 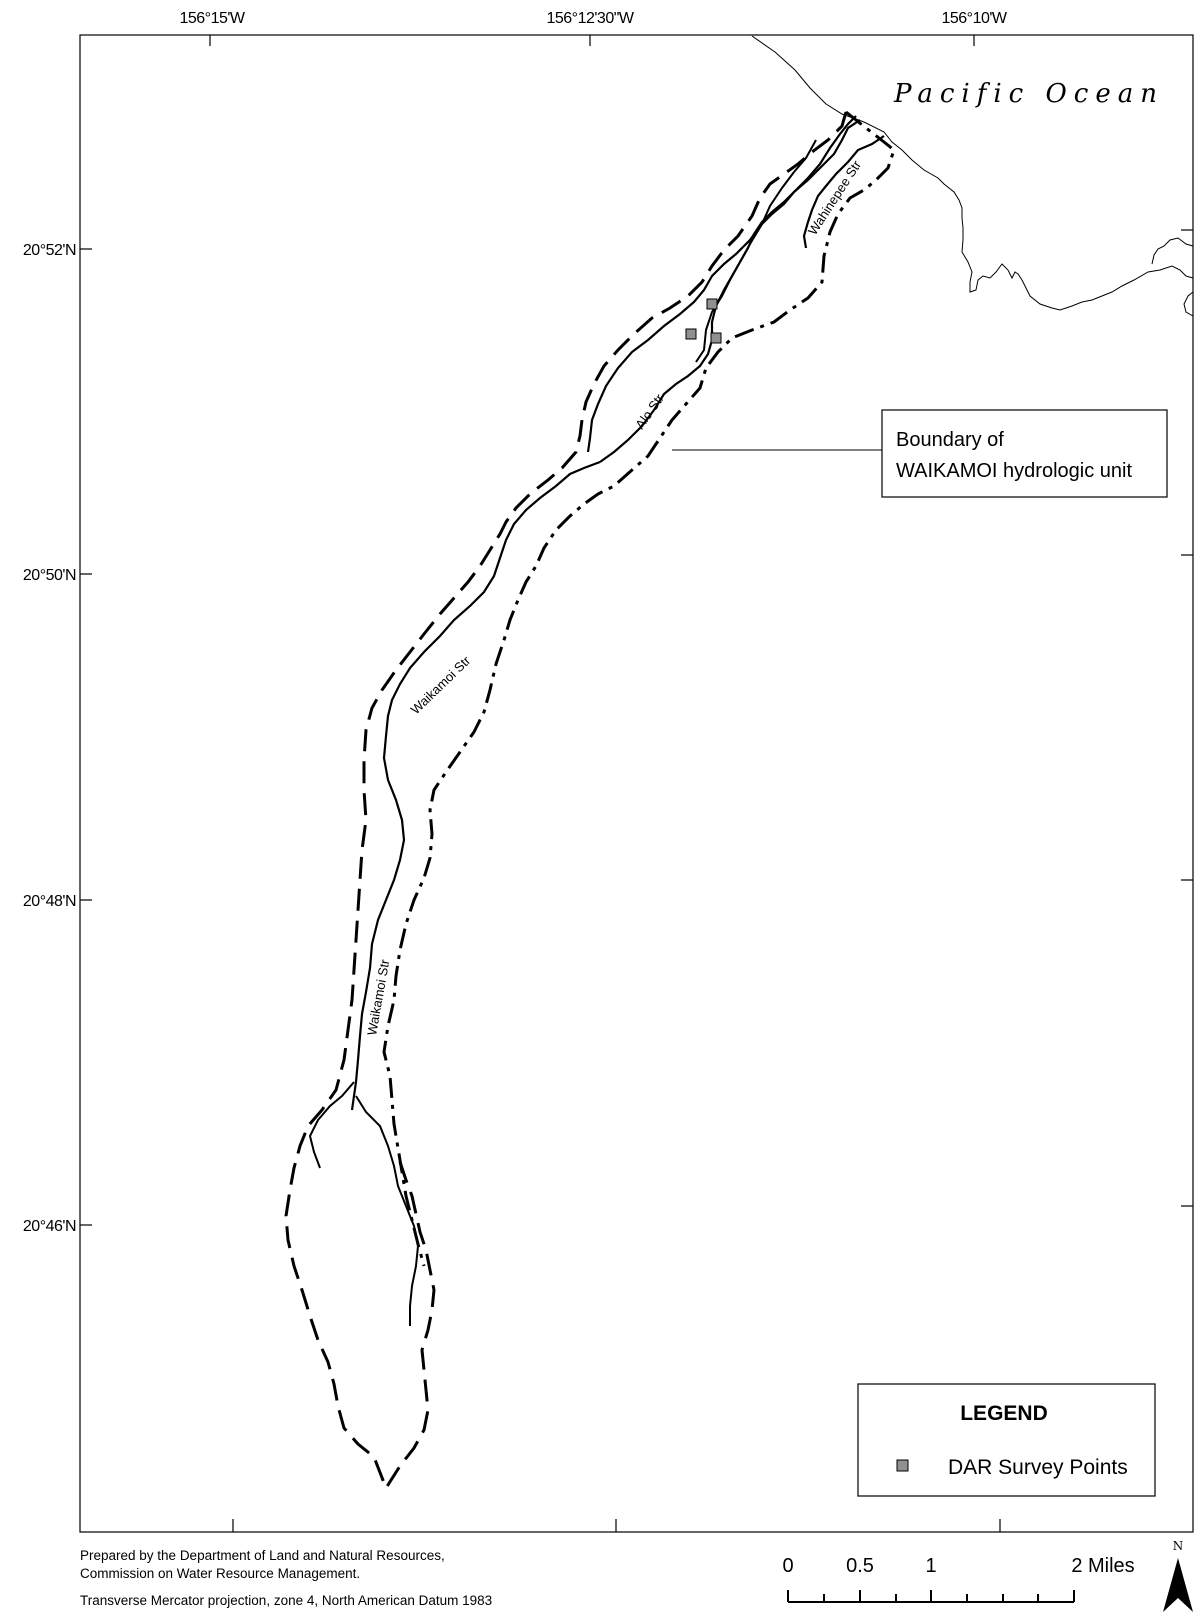 What do you see at coordinates (49, 901) in the screenshot?
I see `lat-label-3: 20°48'N` at bounding box center [49, 901].